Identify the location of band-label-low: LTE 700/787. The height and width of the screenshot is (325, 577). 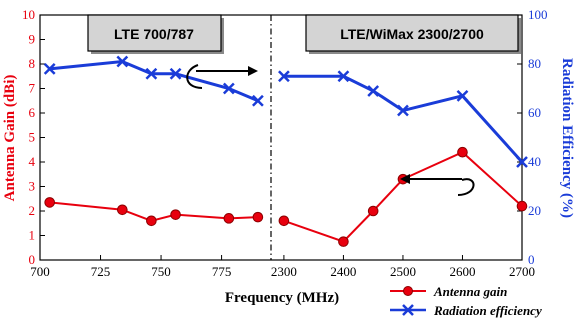
(154, 34).